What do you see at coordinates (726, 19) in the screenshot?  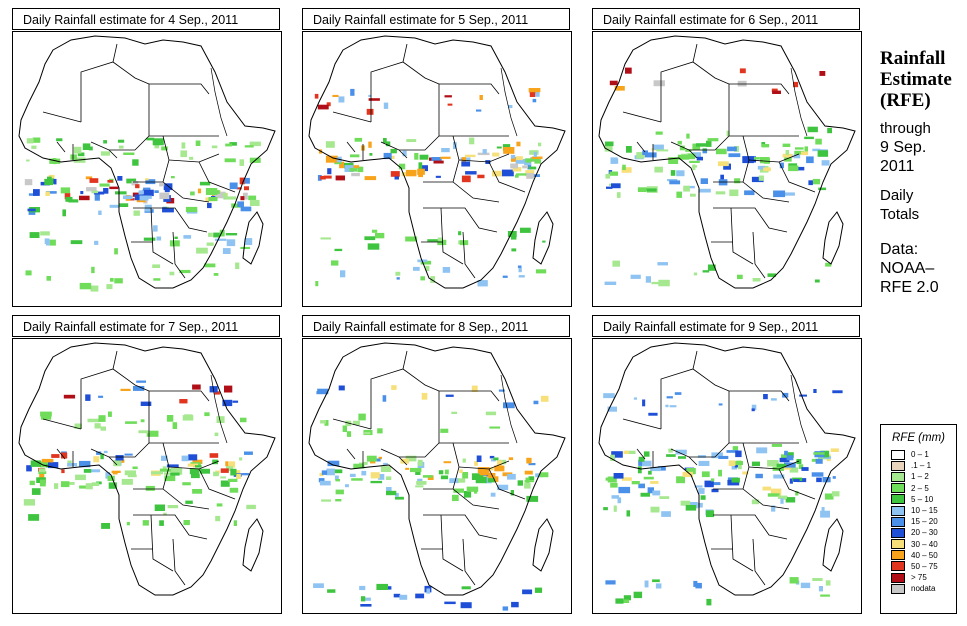 I see `panel-title: Daily Rainfall estimate for 6 Sep., 2011` at bounding box center [726, 19].